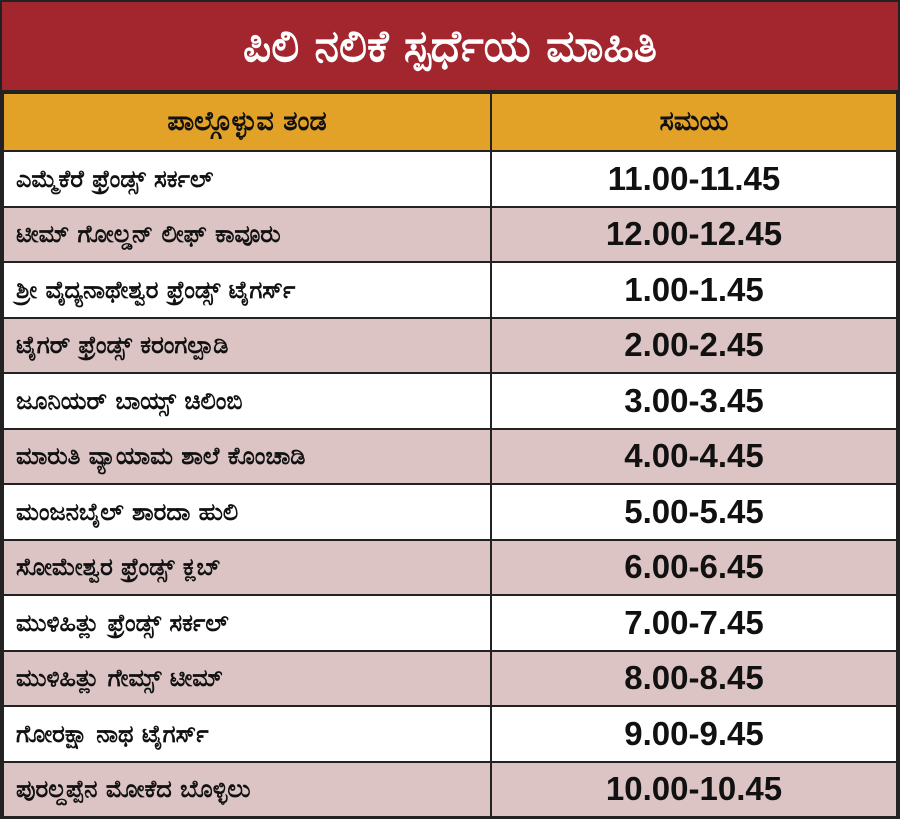 Image resolution: width=900 pixels, height=819 pixels. I want to click on column-header: ಪಾಲ್ಗೊಳ್ಳುವ ತಂಡ, so click(247, 122).